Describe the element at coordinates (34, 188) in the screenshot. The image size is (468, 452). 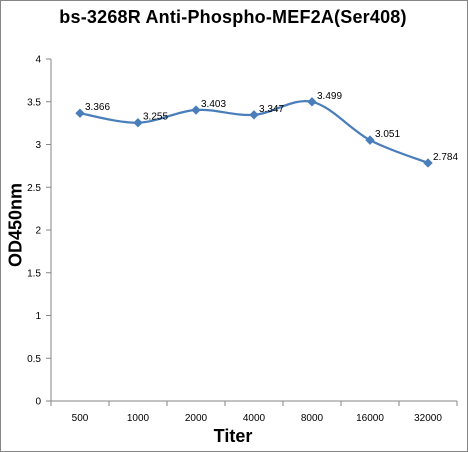
I see `y-tick-label: 2.5` at that location.